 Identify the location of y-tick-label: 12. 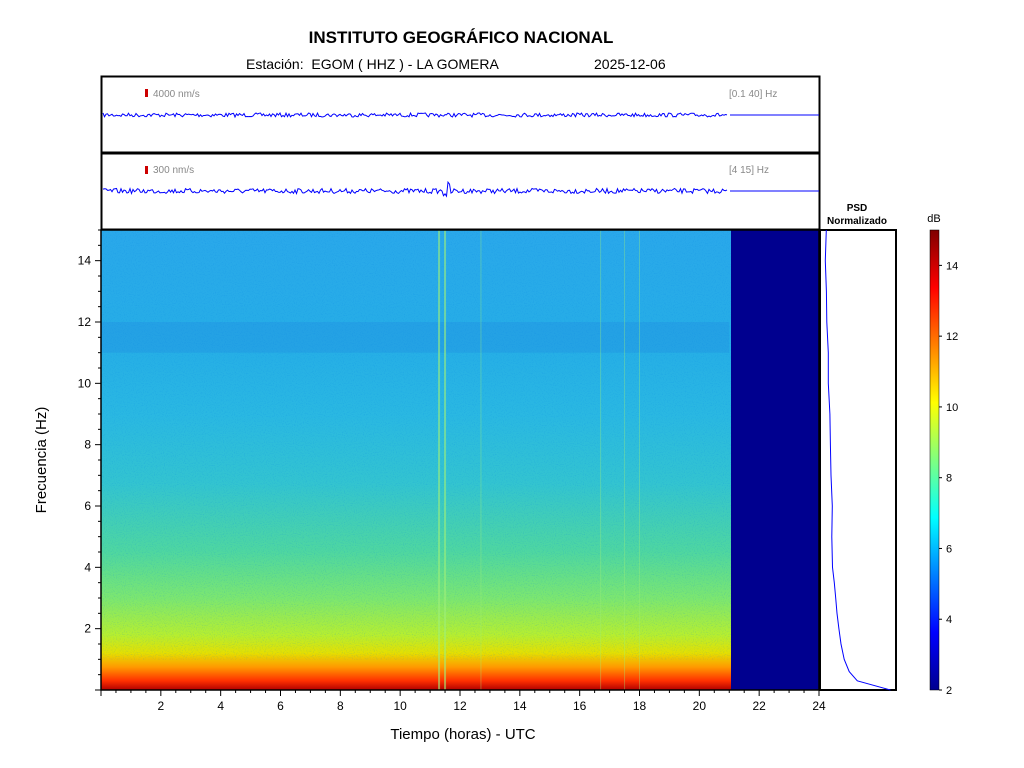
(85, 322).